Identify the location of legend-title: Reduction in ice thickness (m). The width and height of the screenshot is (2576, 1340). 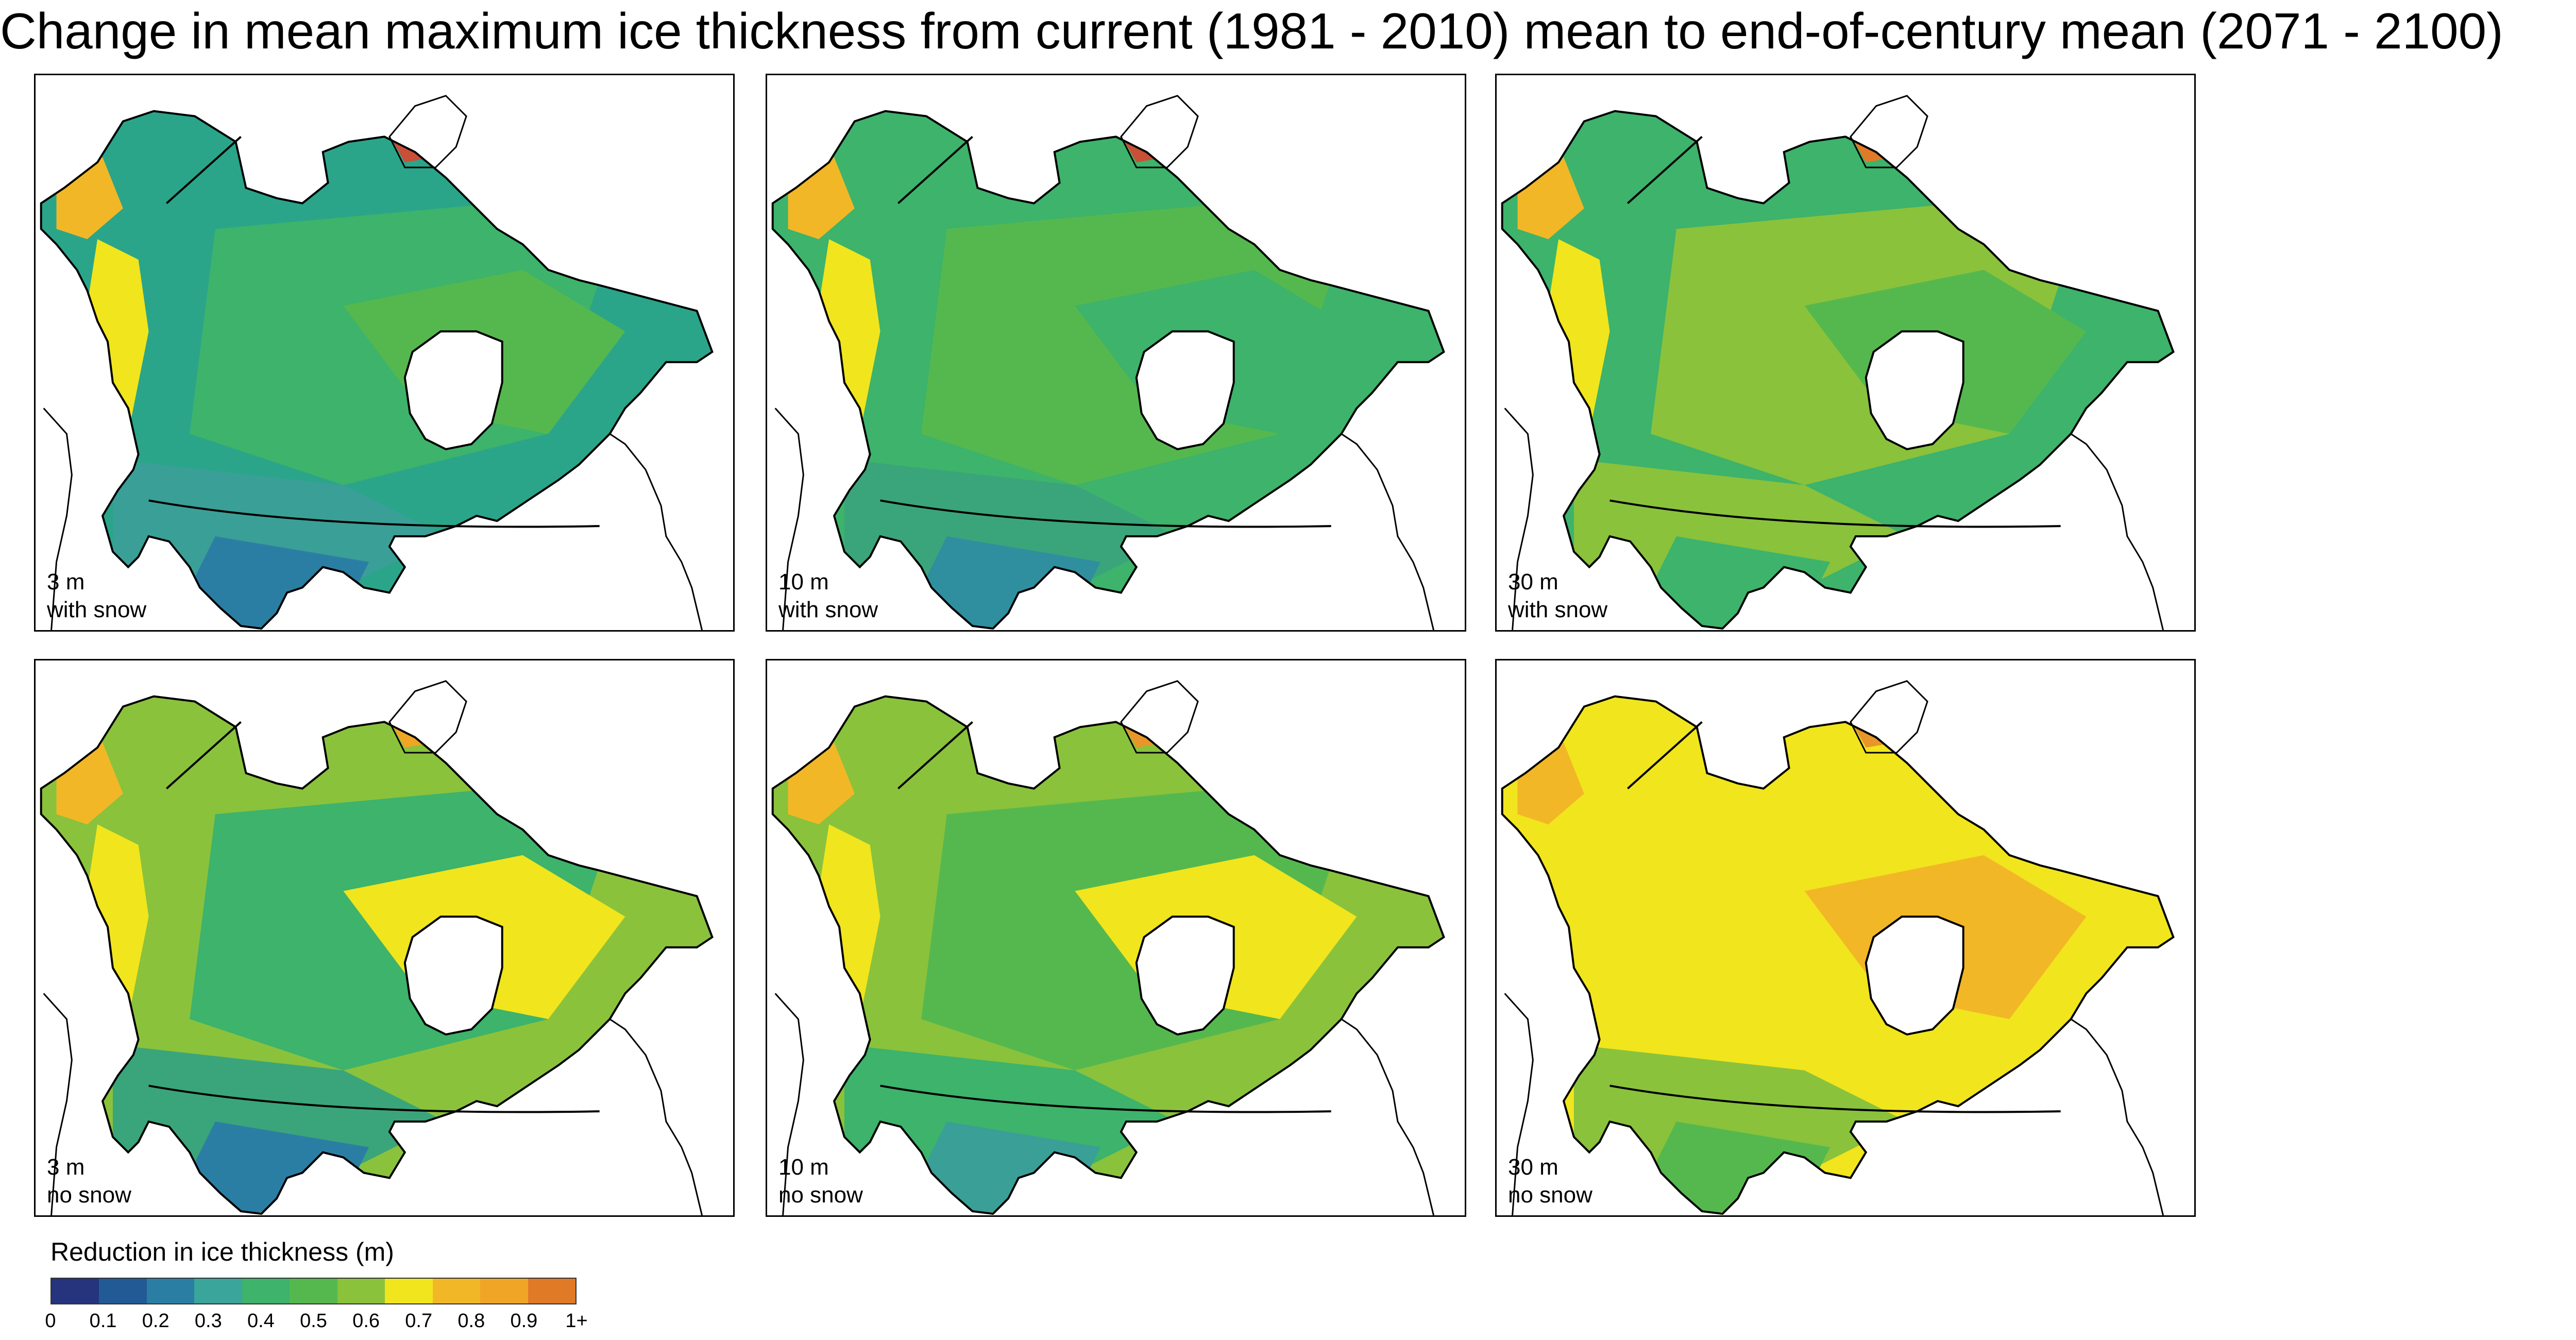
(222, 1251).